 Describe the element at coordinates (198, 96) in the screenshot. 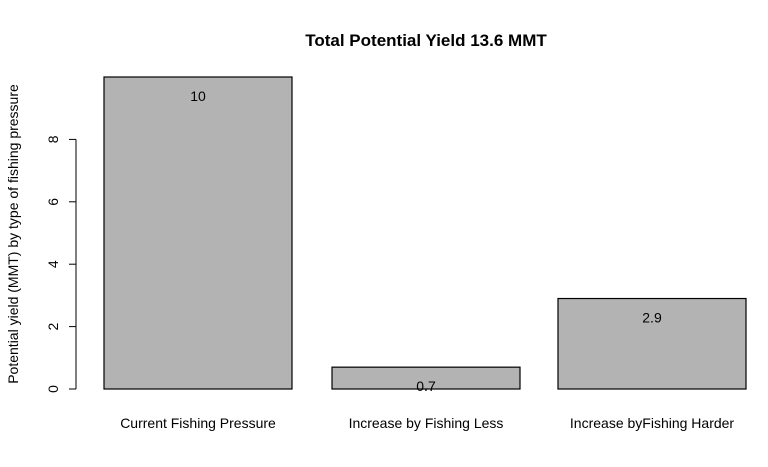

I see `data-label: 10` at that location.